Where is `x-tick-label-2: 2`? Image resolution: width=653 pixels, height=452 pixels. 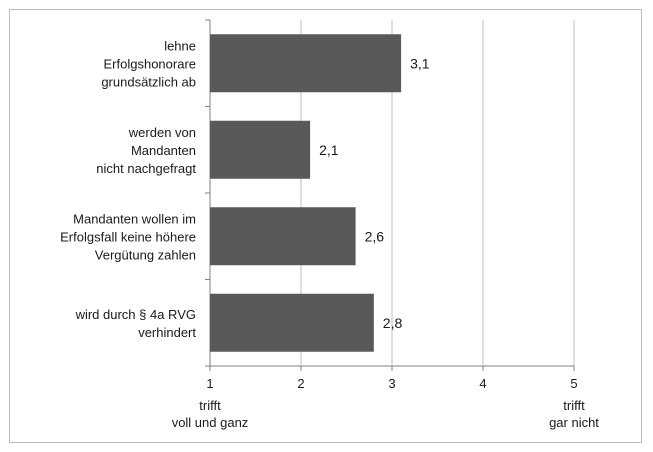
x-tick-label-2: 2 is located at coordinates (300, 383).